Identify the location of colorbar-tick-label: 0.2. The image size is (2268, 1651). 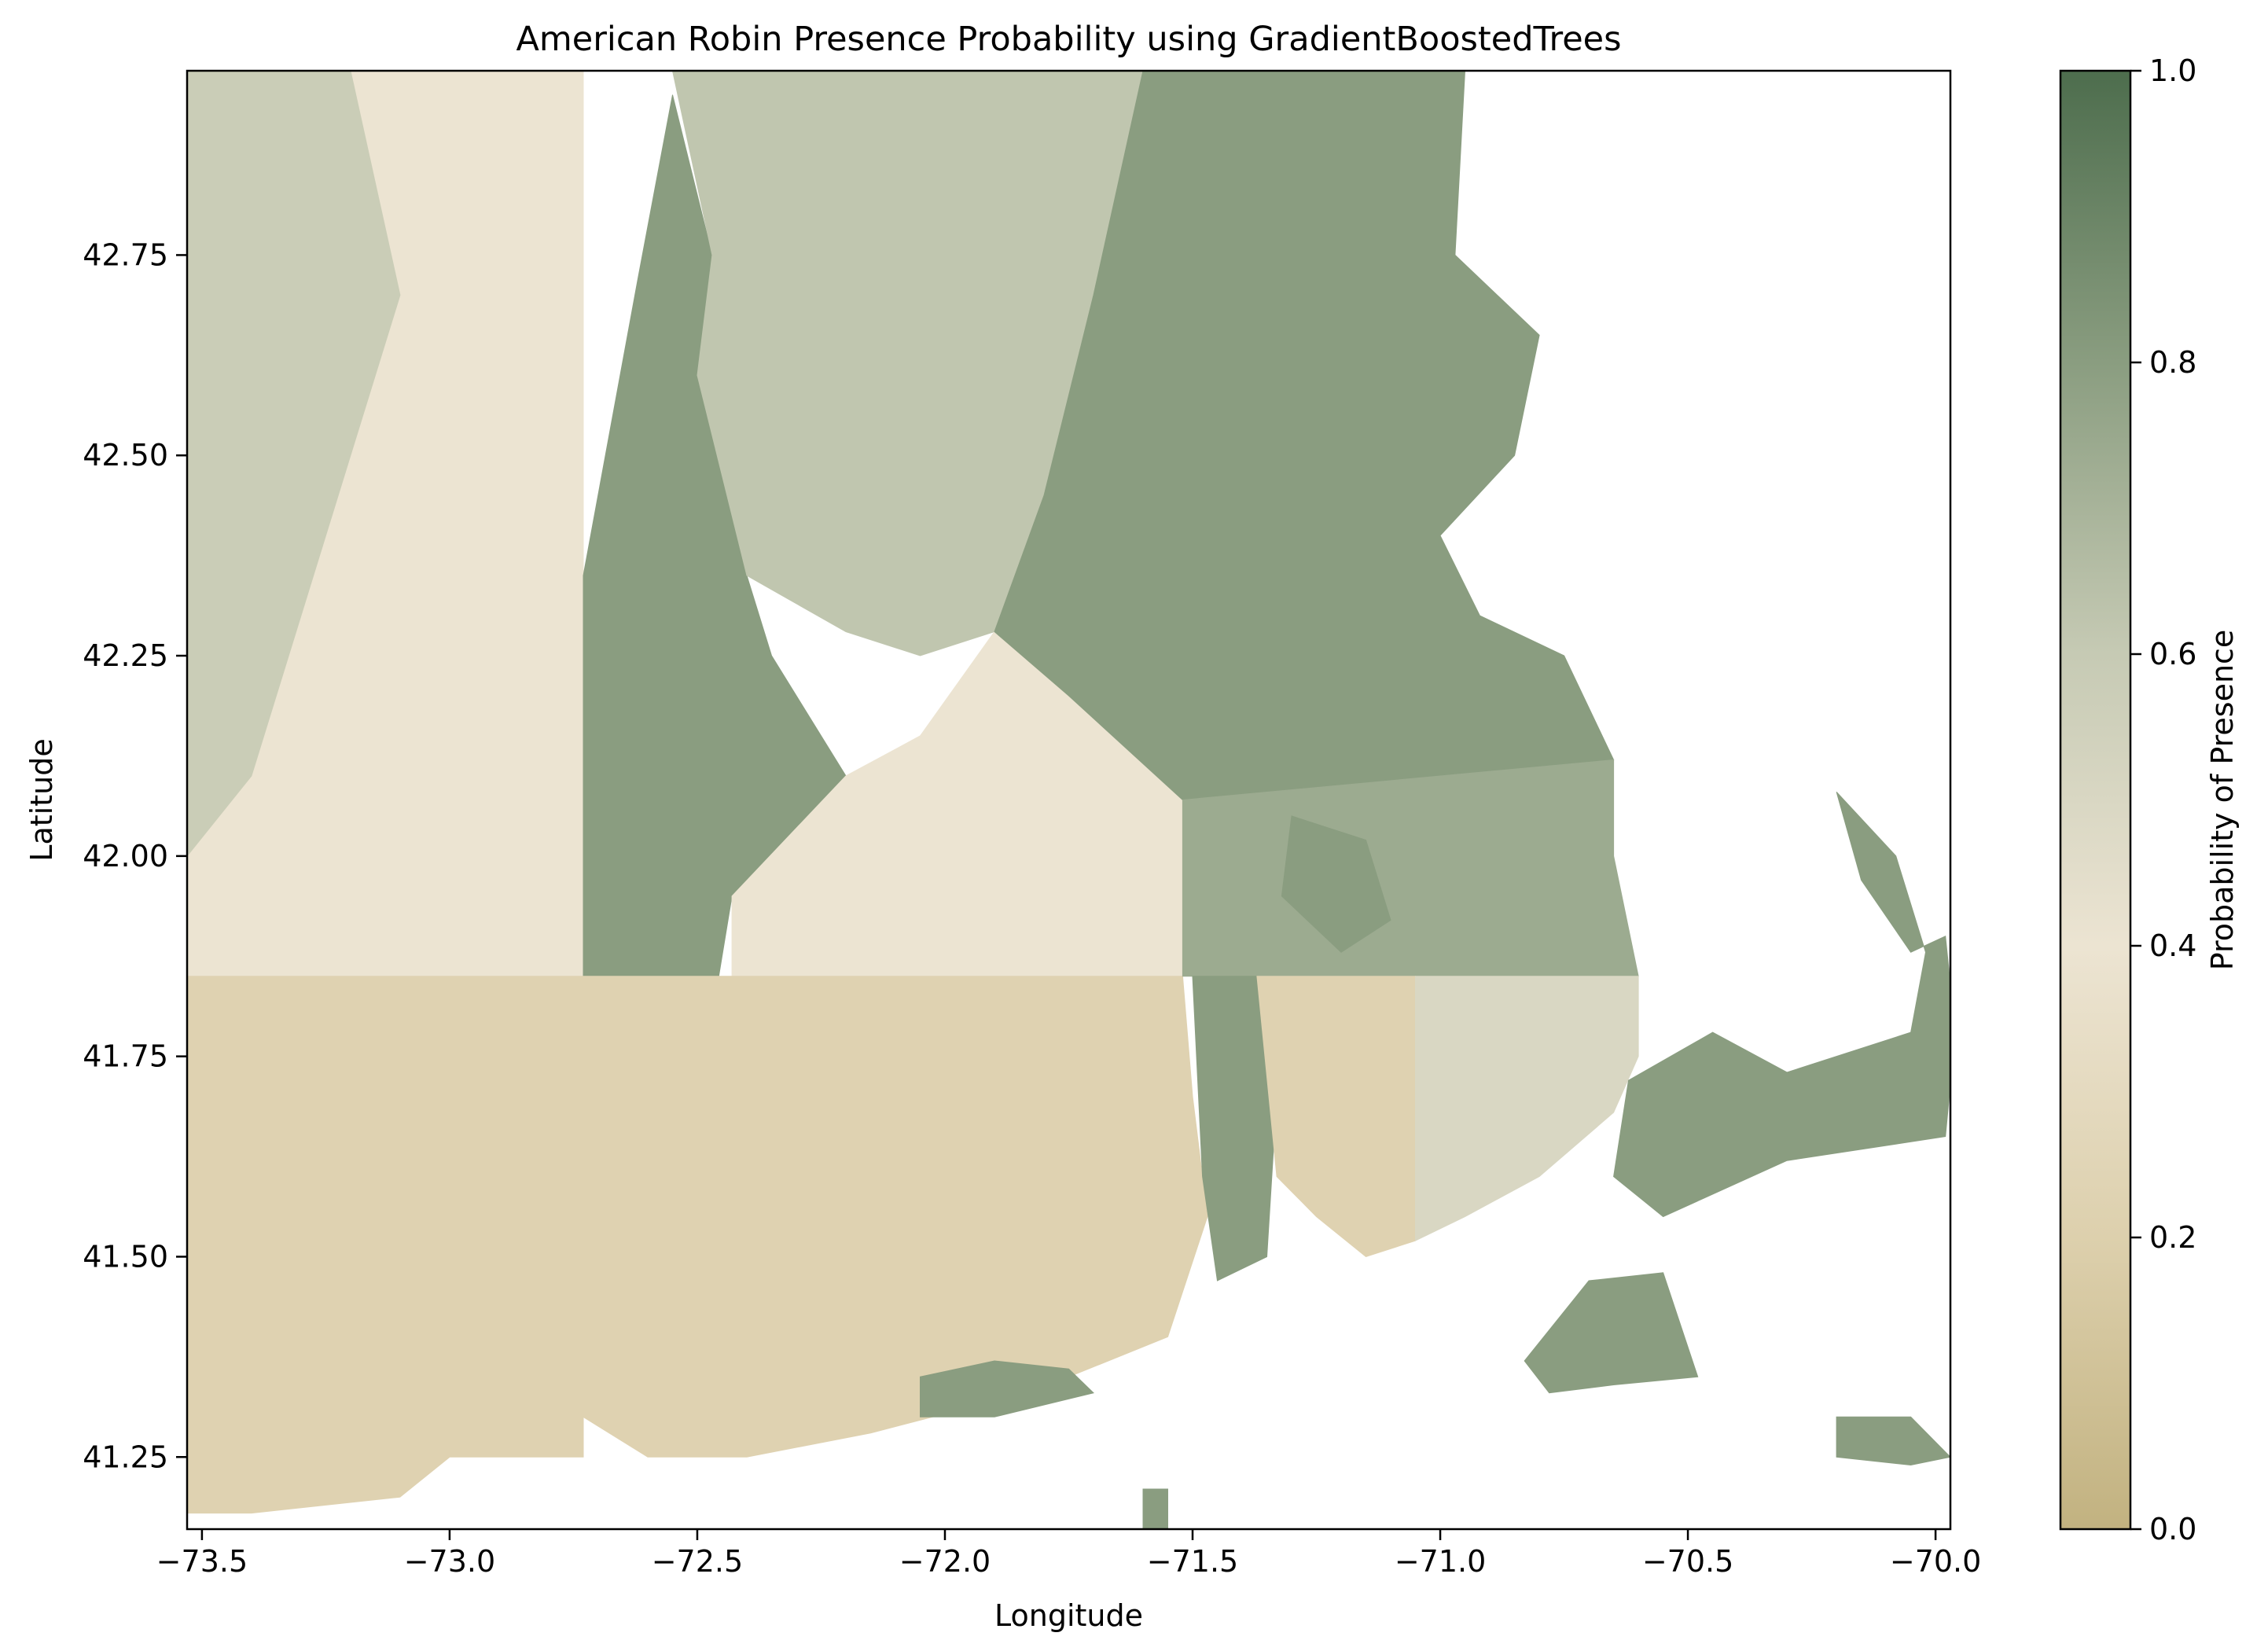
(2172, 1237).